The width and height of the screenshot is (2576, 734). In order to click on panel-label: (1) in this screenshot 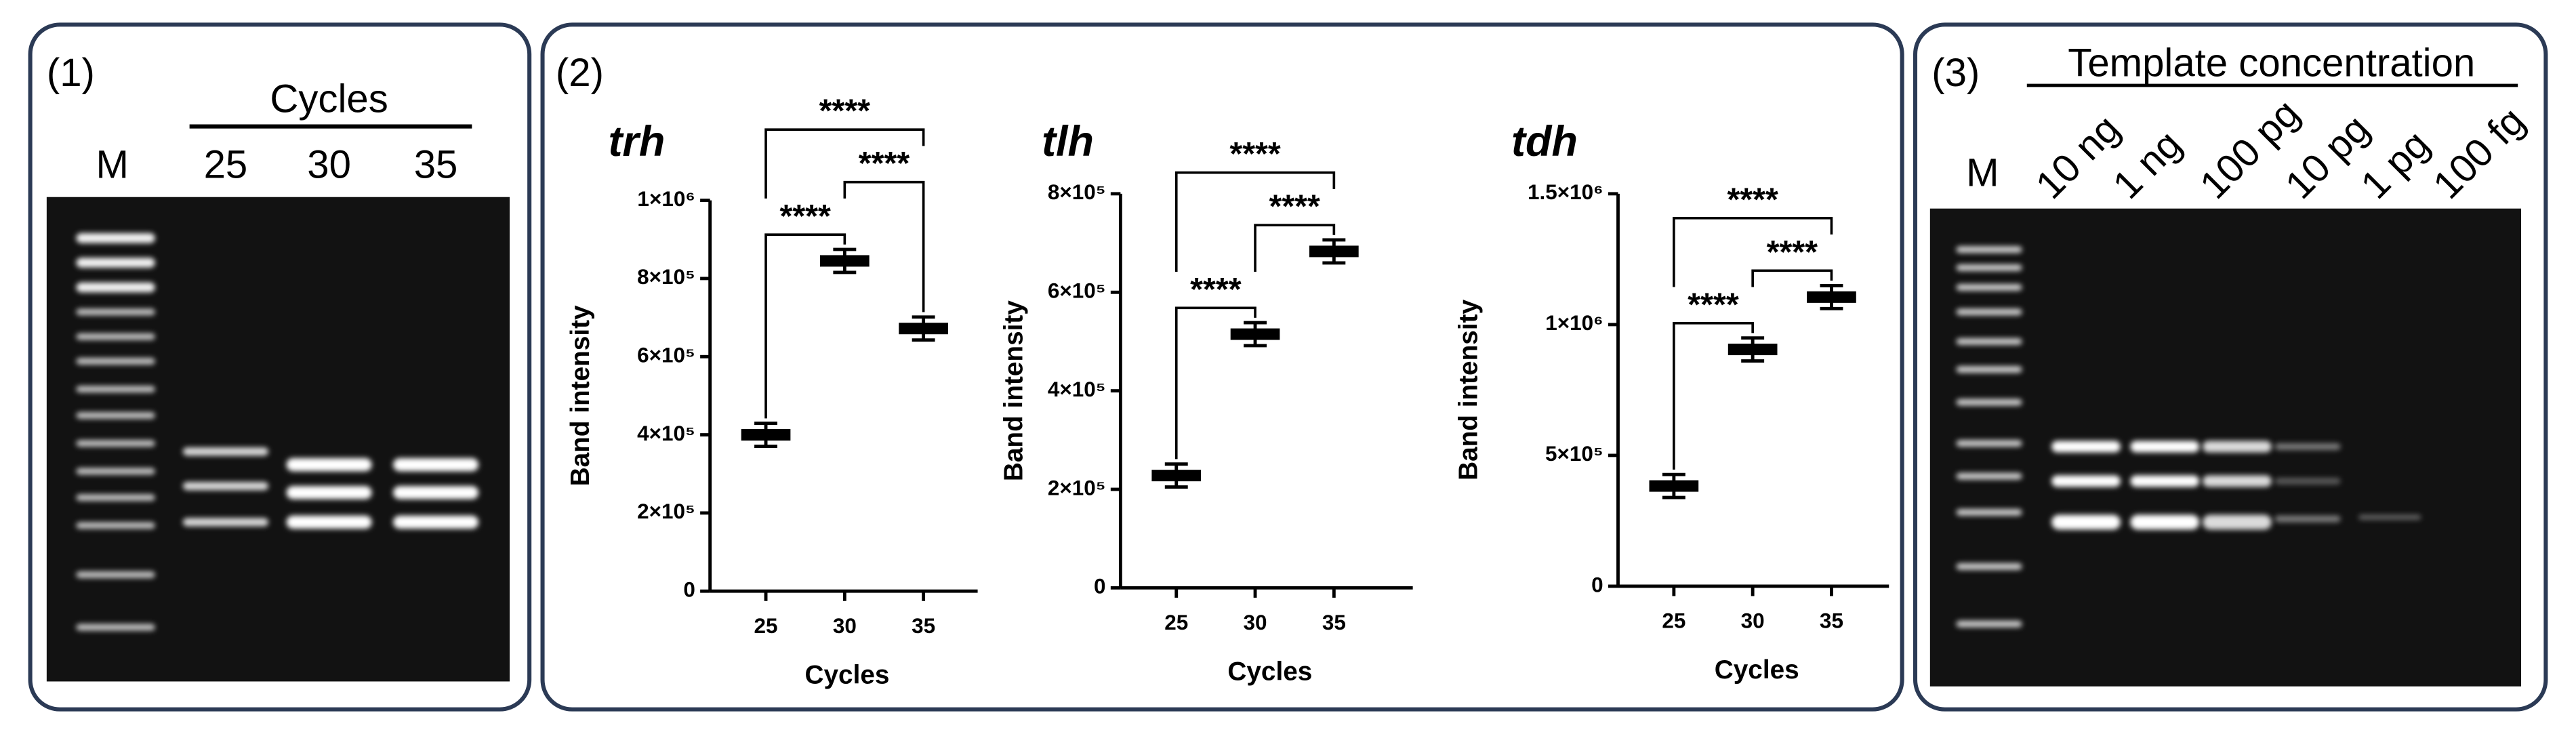, I will do `click(71, 73)`.